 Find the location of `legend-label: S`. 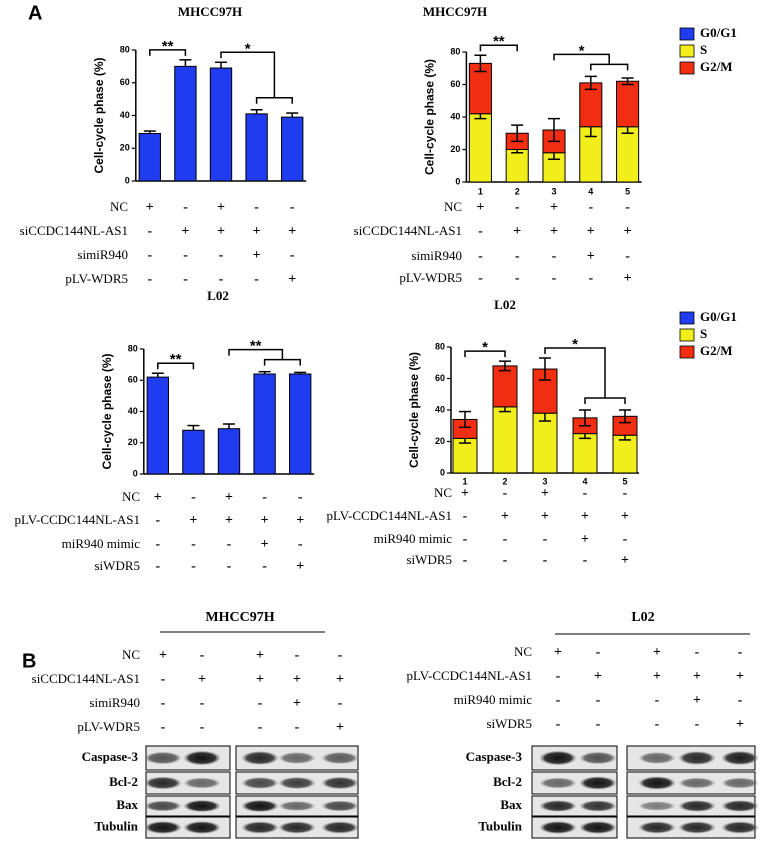

legend-label: S is located at coordinates (703, 333).